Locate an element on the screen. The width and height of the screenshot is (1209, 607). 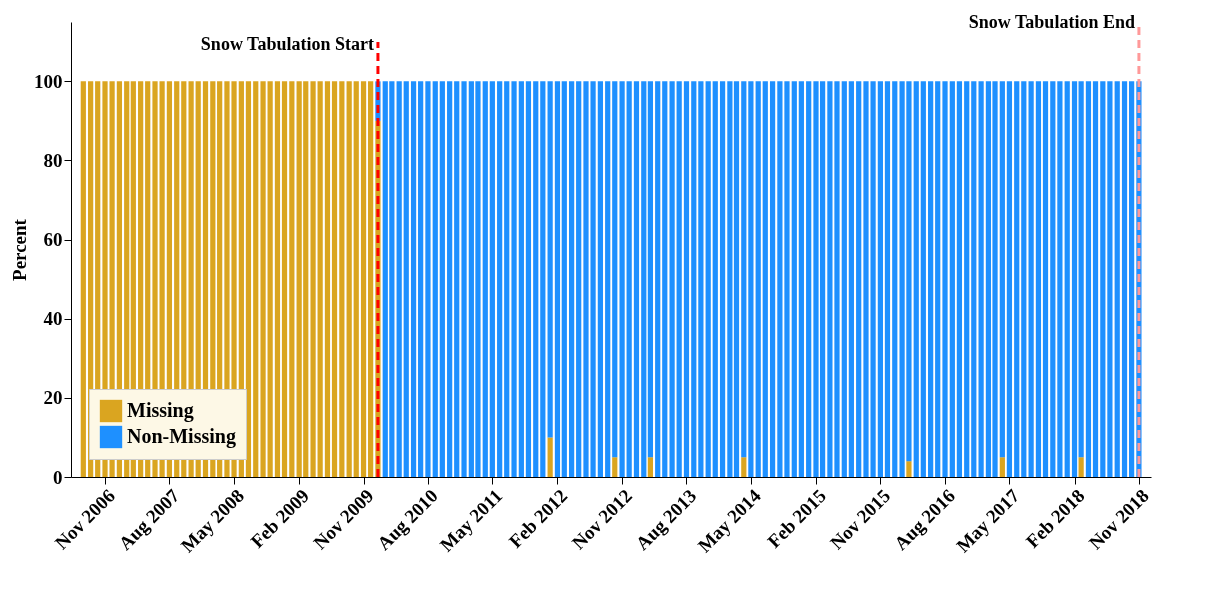
y-tick-label: 40 is located at coordinates (53, 319).